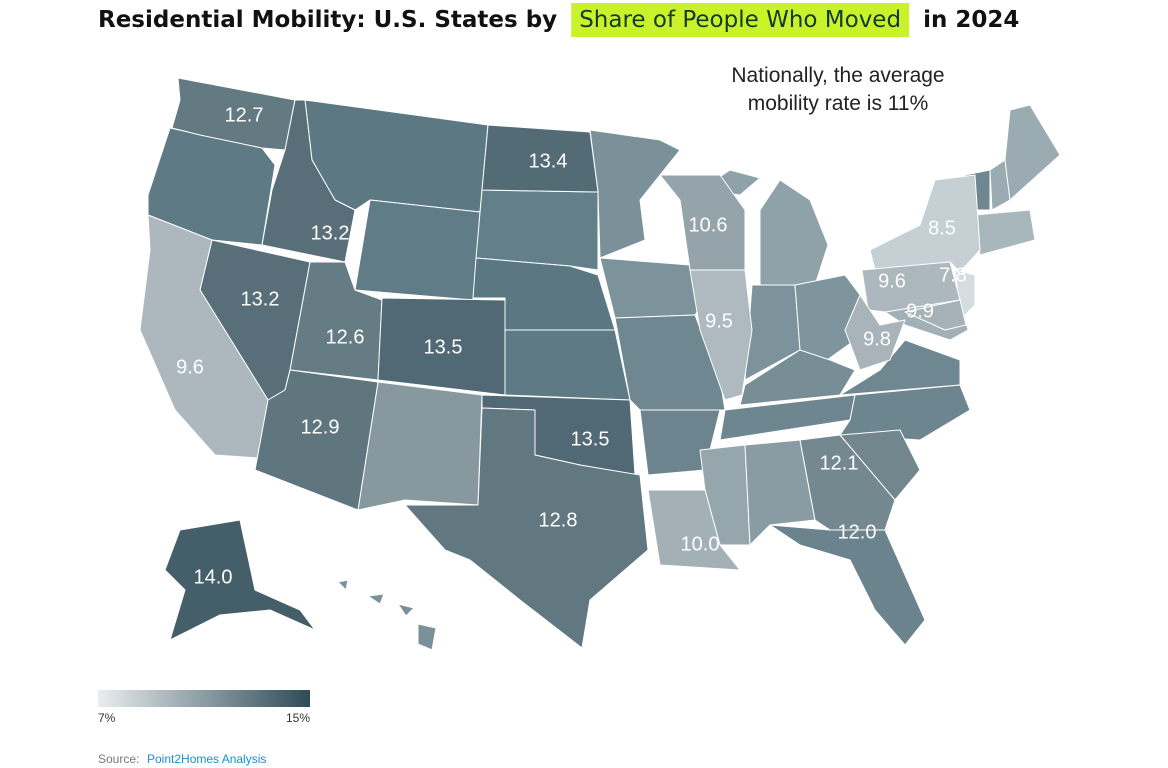 Image resolution: width=1168 pixels, height=768 pixels. What do you see at coordinates (558, 520) in the screenshot?
I see `state-value-label: 12.8` at bounding box center [558, 520].